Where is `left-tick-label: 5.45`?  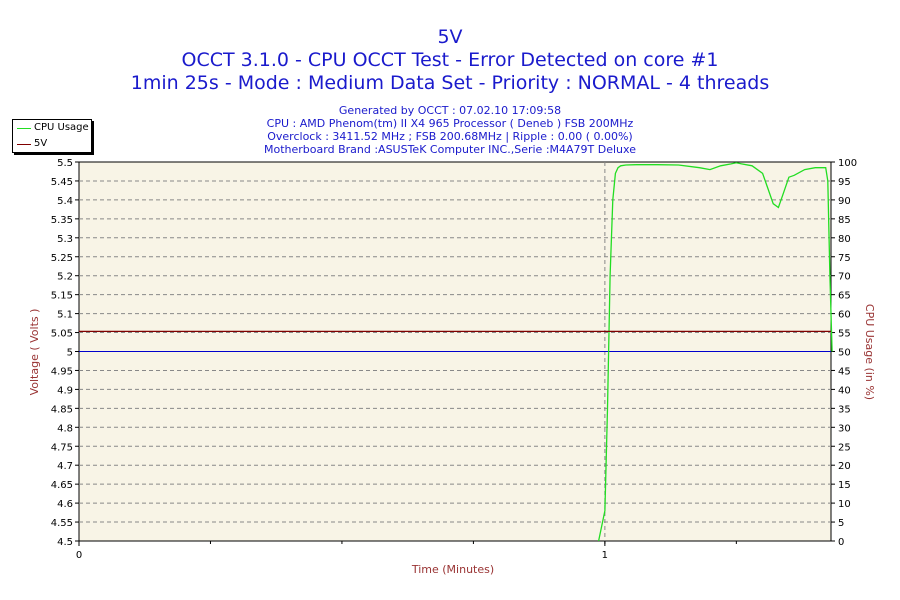 left-tick-label: 5.45 is located at coordinates (62, 182).